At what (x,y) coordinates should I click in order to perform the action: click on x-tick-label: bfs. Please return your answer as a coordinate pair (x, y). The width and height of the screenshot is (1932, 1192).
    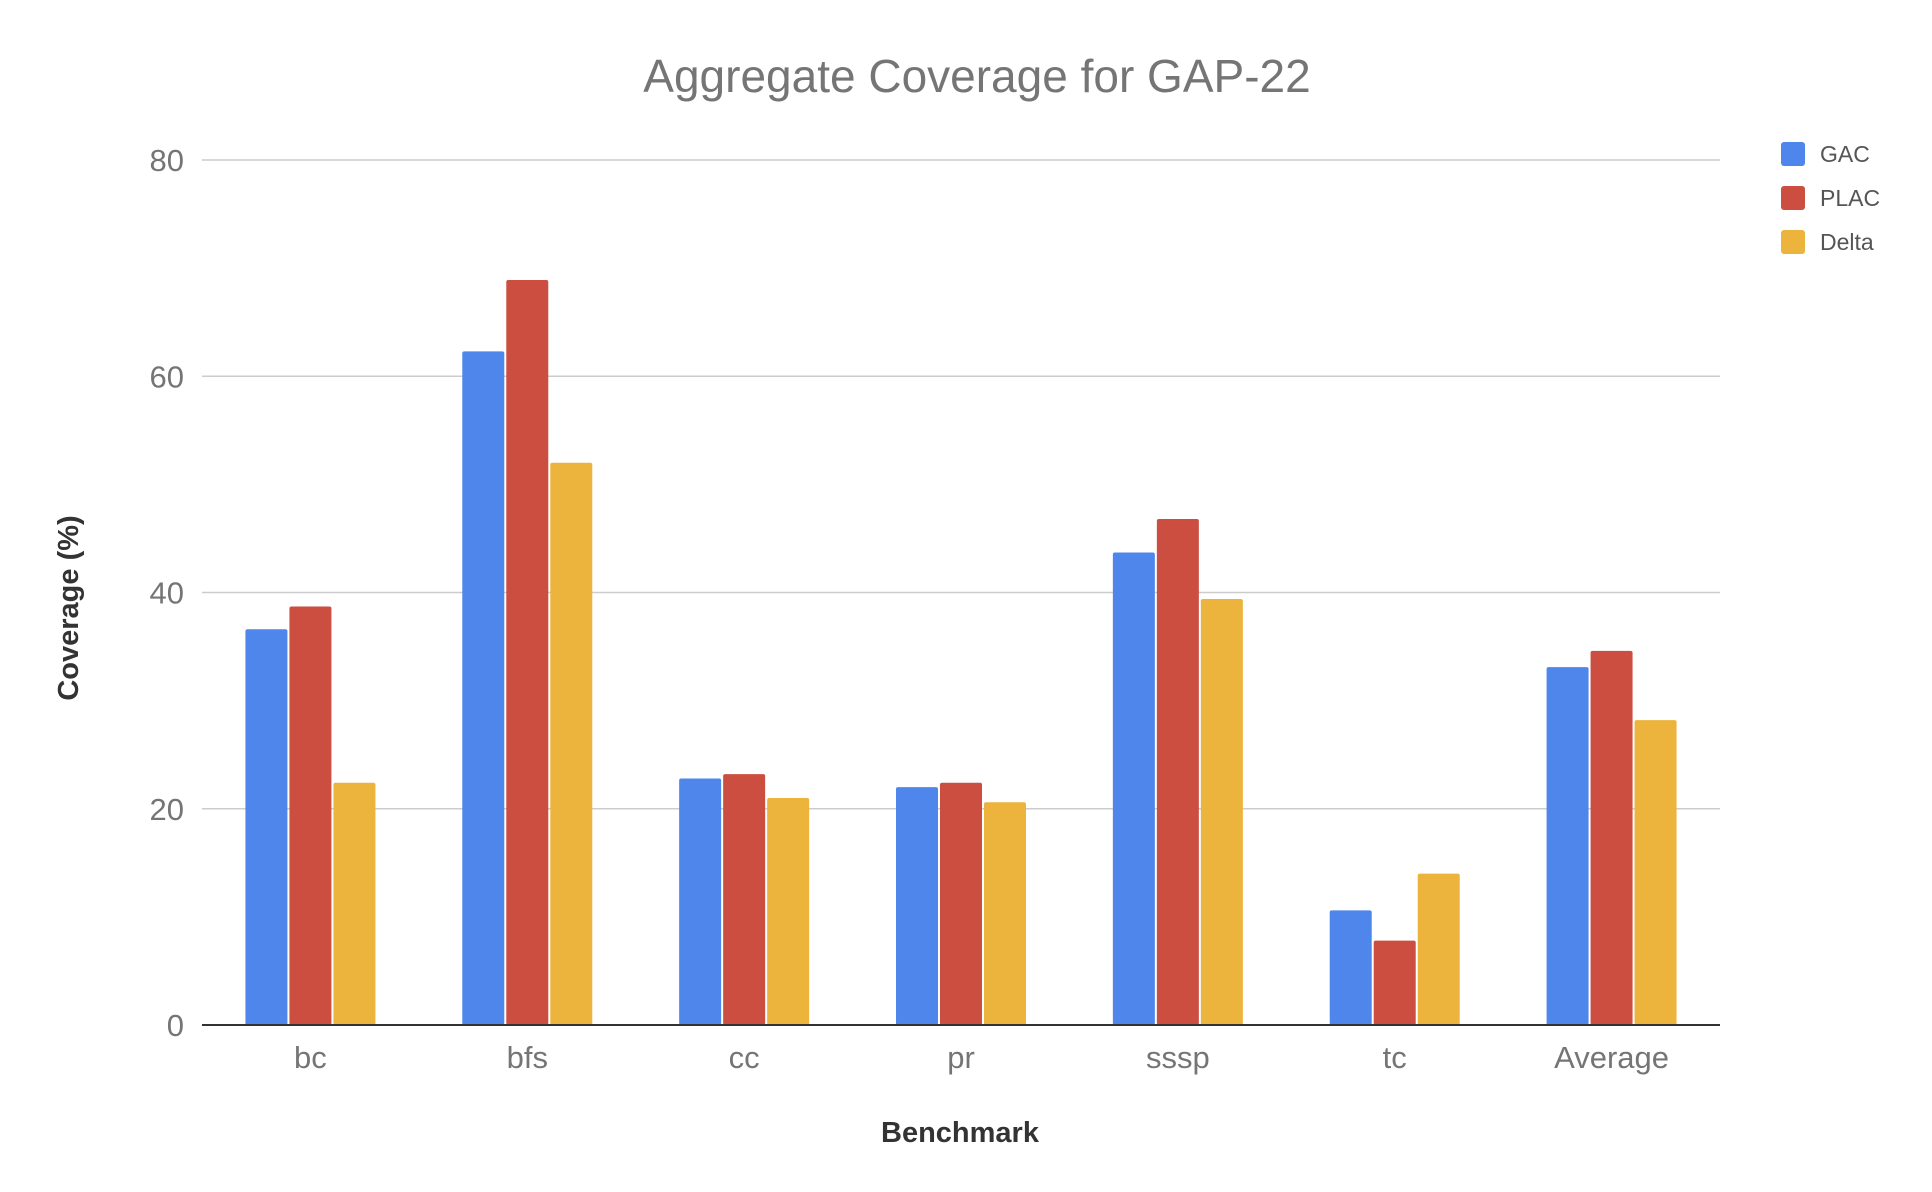
    Looking at the image, I should click on (527, 1057).